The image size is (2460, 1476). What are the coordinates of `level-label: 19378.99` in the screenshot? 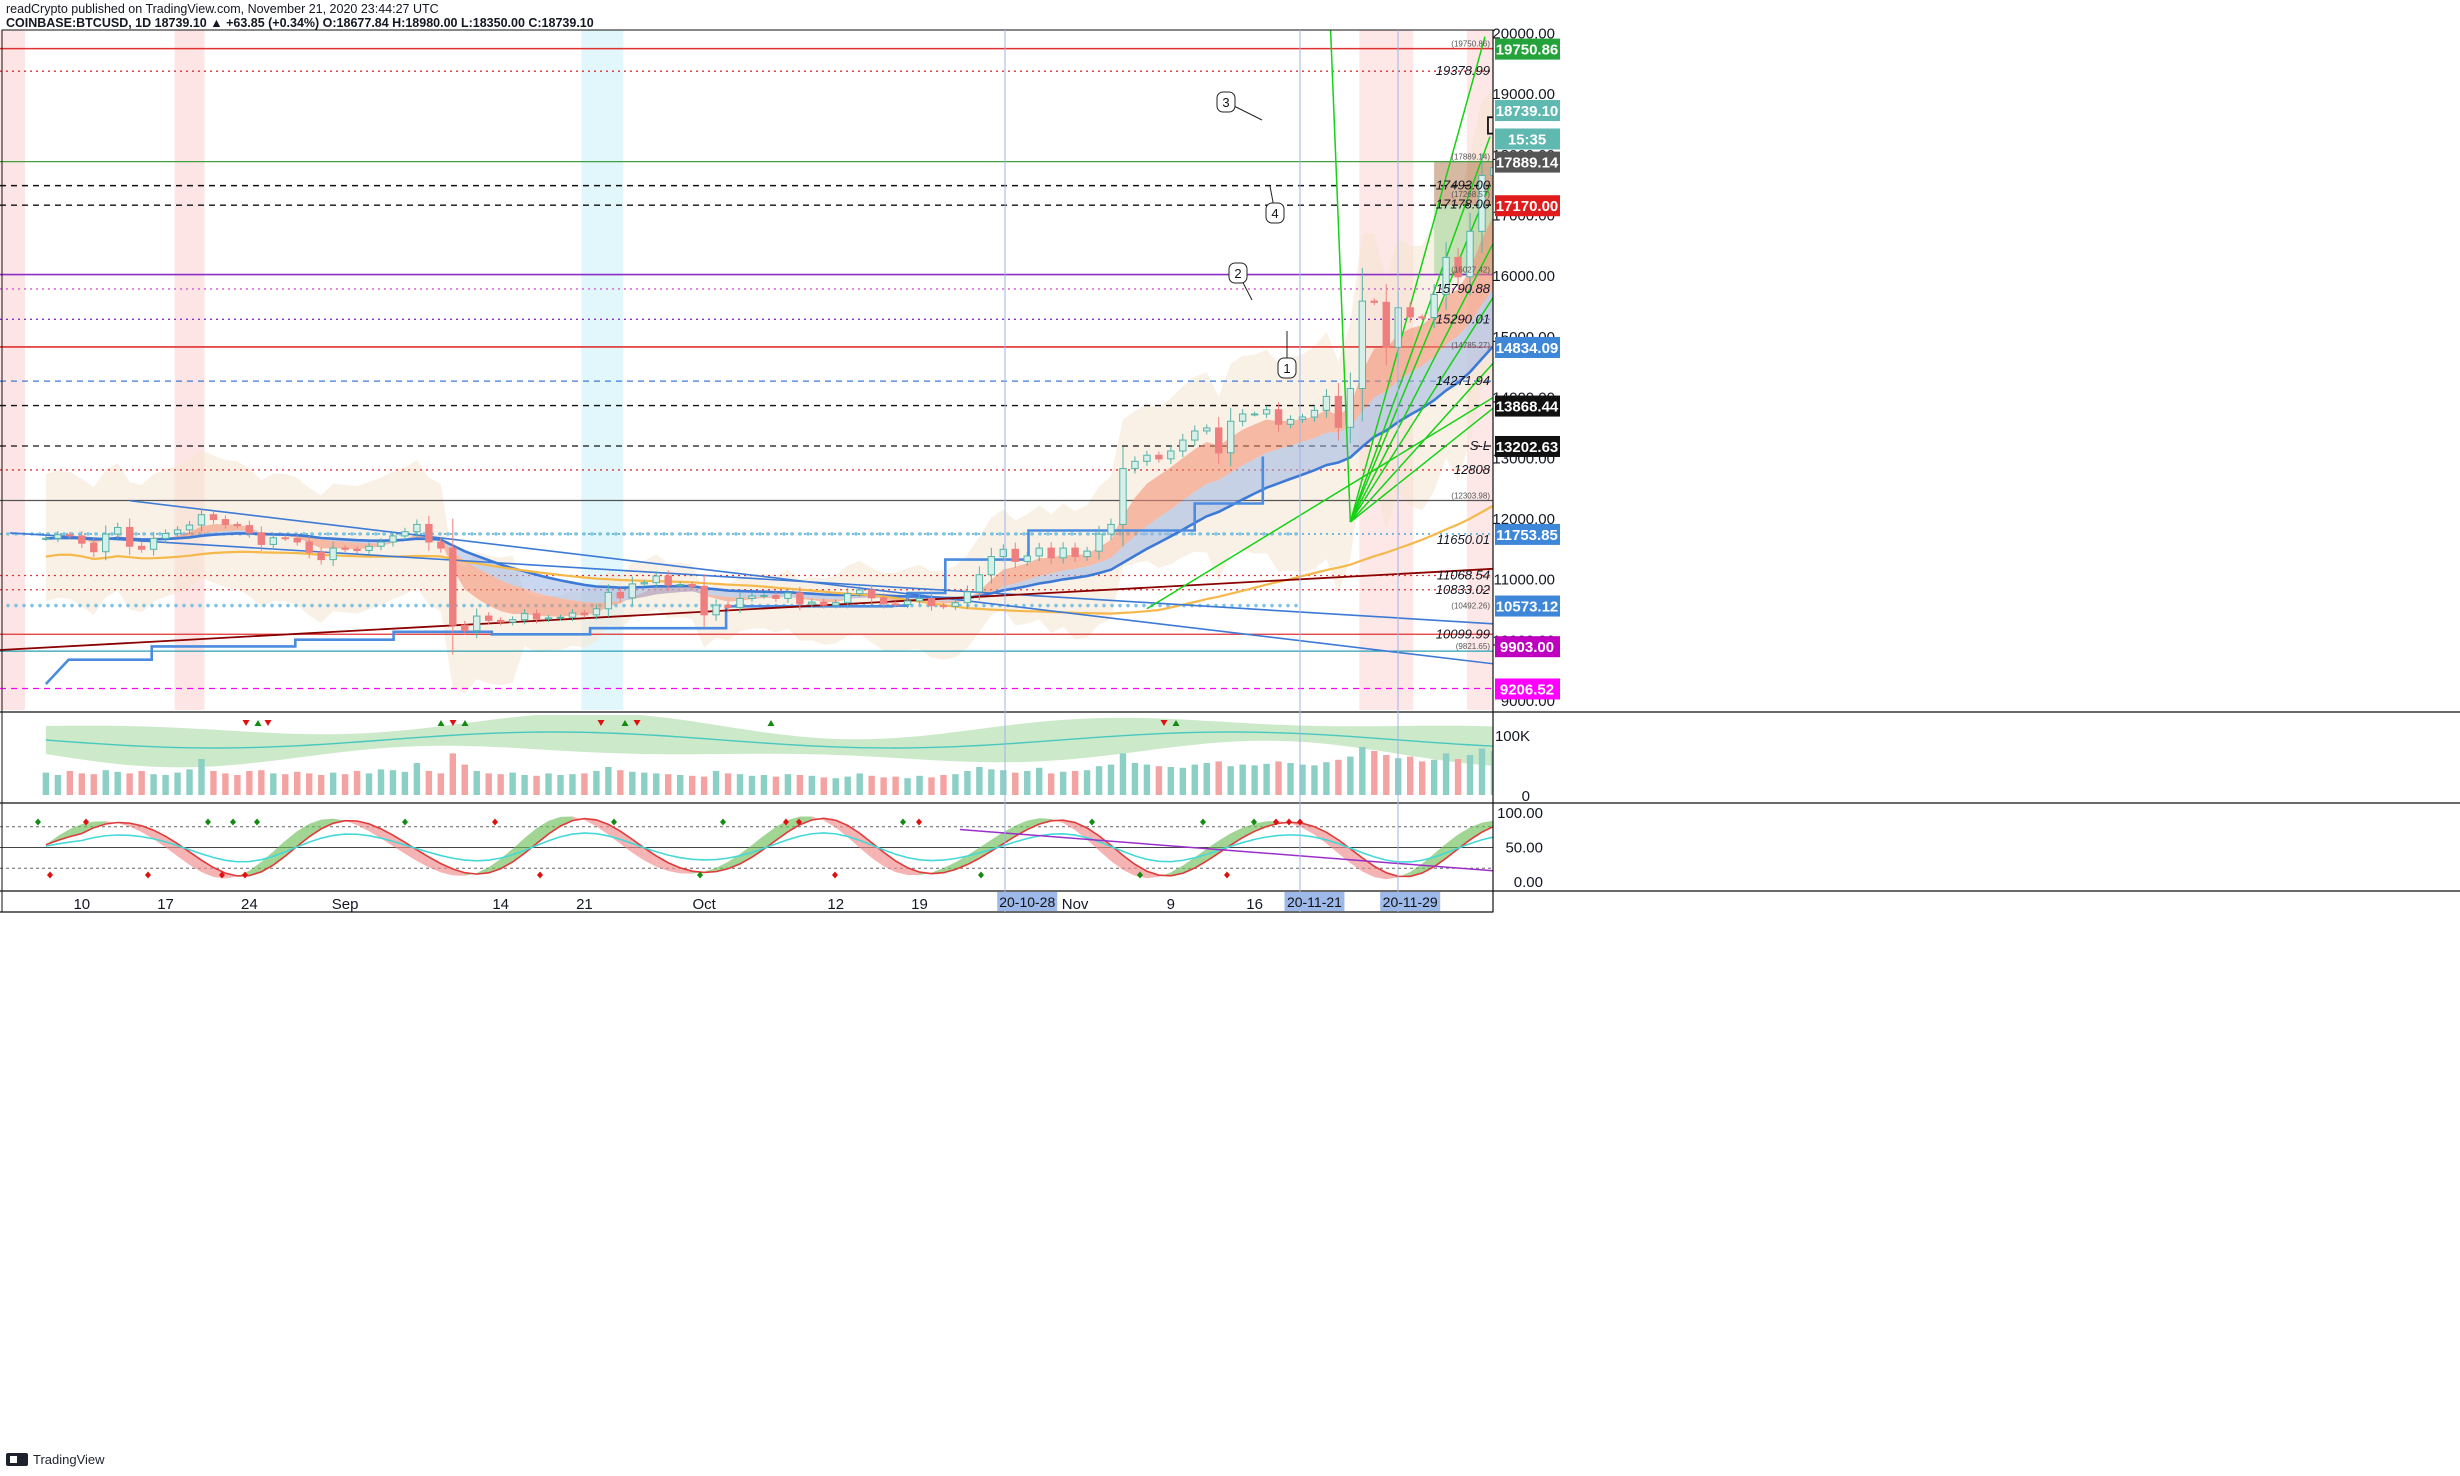 It's located at (1463, 70).